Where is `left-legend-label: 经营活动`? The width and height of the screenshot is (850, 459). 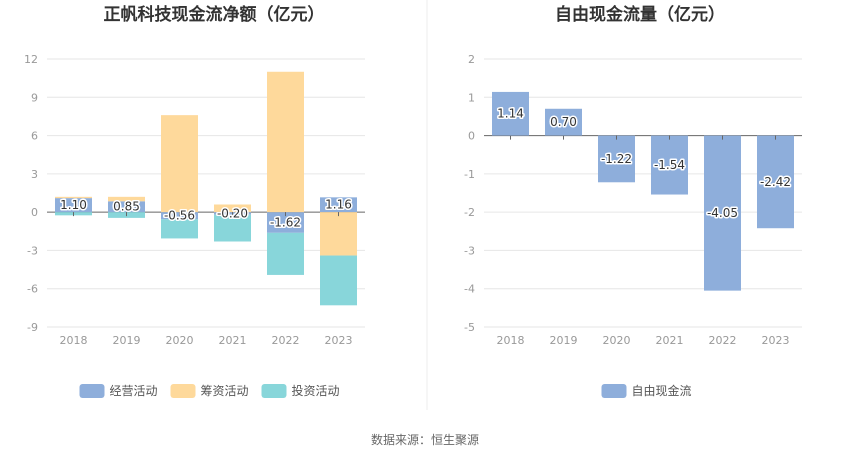
left-legend-label: 经营活动 is located at coordinates (134, 391).